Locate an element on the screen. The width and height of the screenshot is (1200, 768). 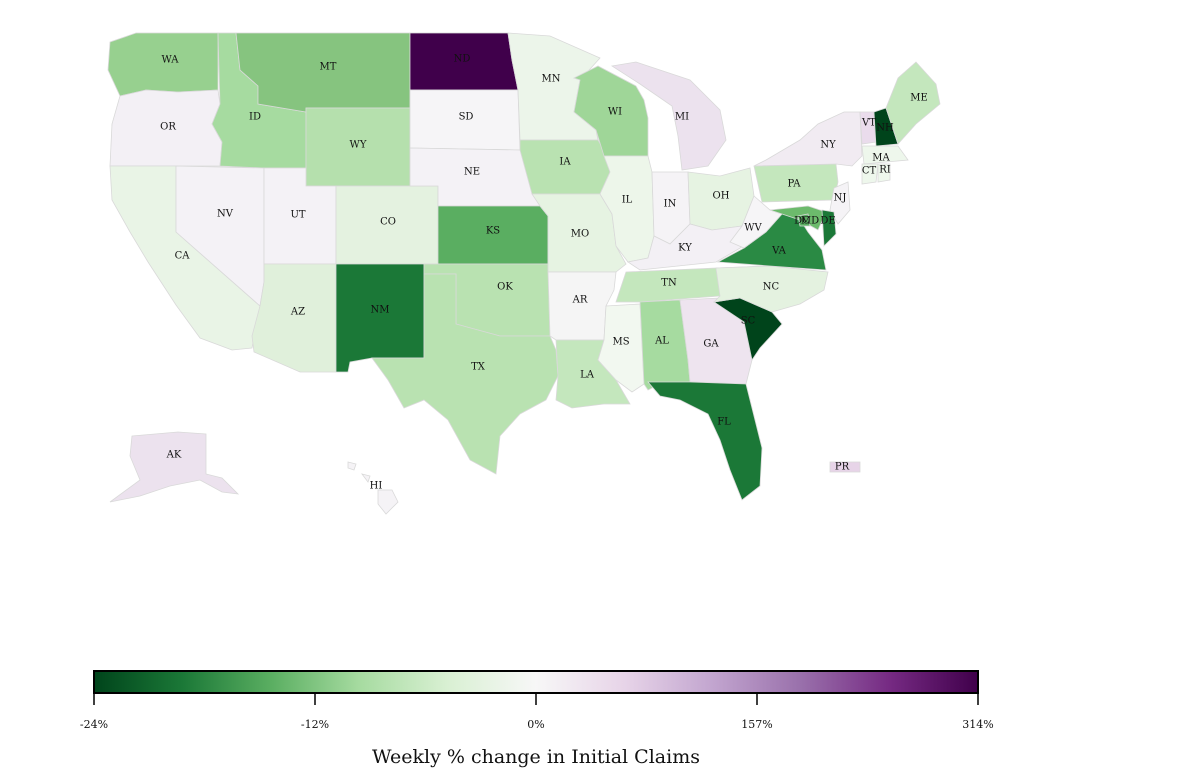
state-hi is located at coordinates (373, 488).